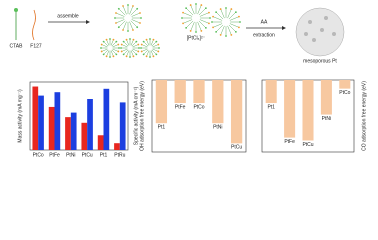 Image resolution: width=378 pixels, height=240 pixels. Describe the element at coordinates (264, 22) in the screenshot. I see `aa-label: AA` at that location.